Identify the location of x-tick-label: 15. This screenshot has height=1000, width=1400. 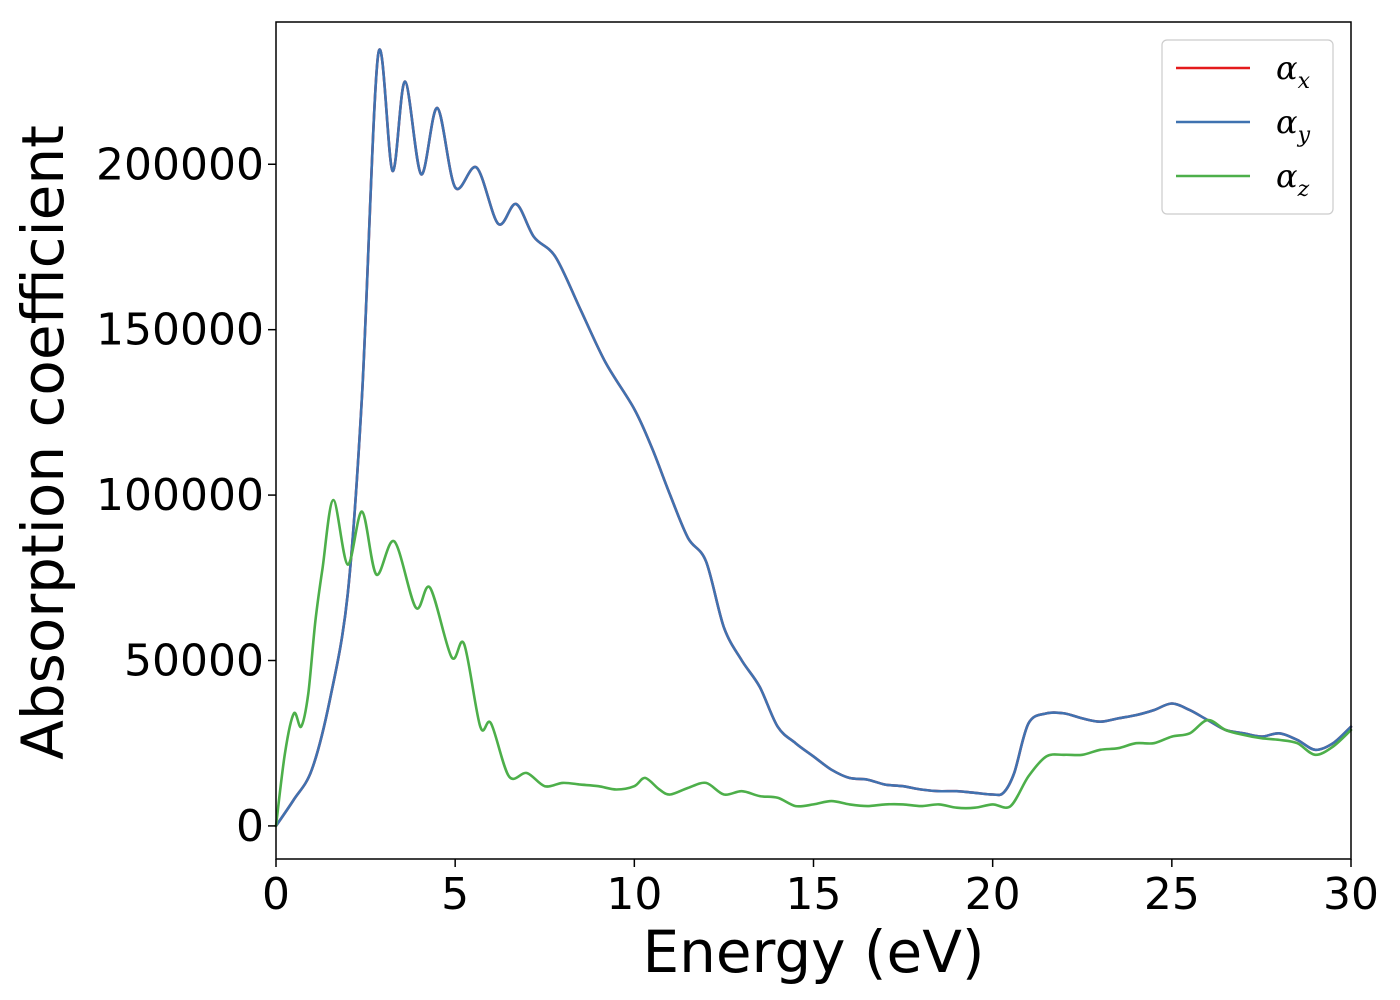
(814, 894).